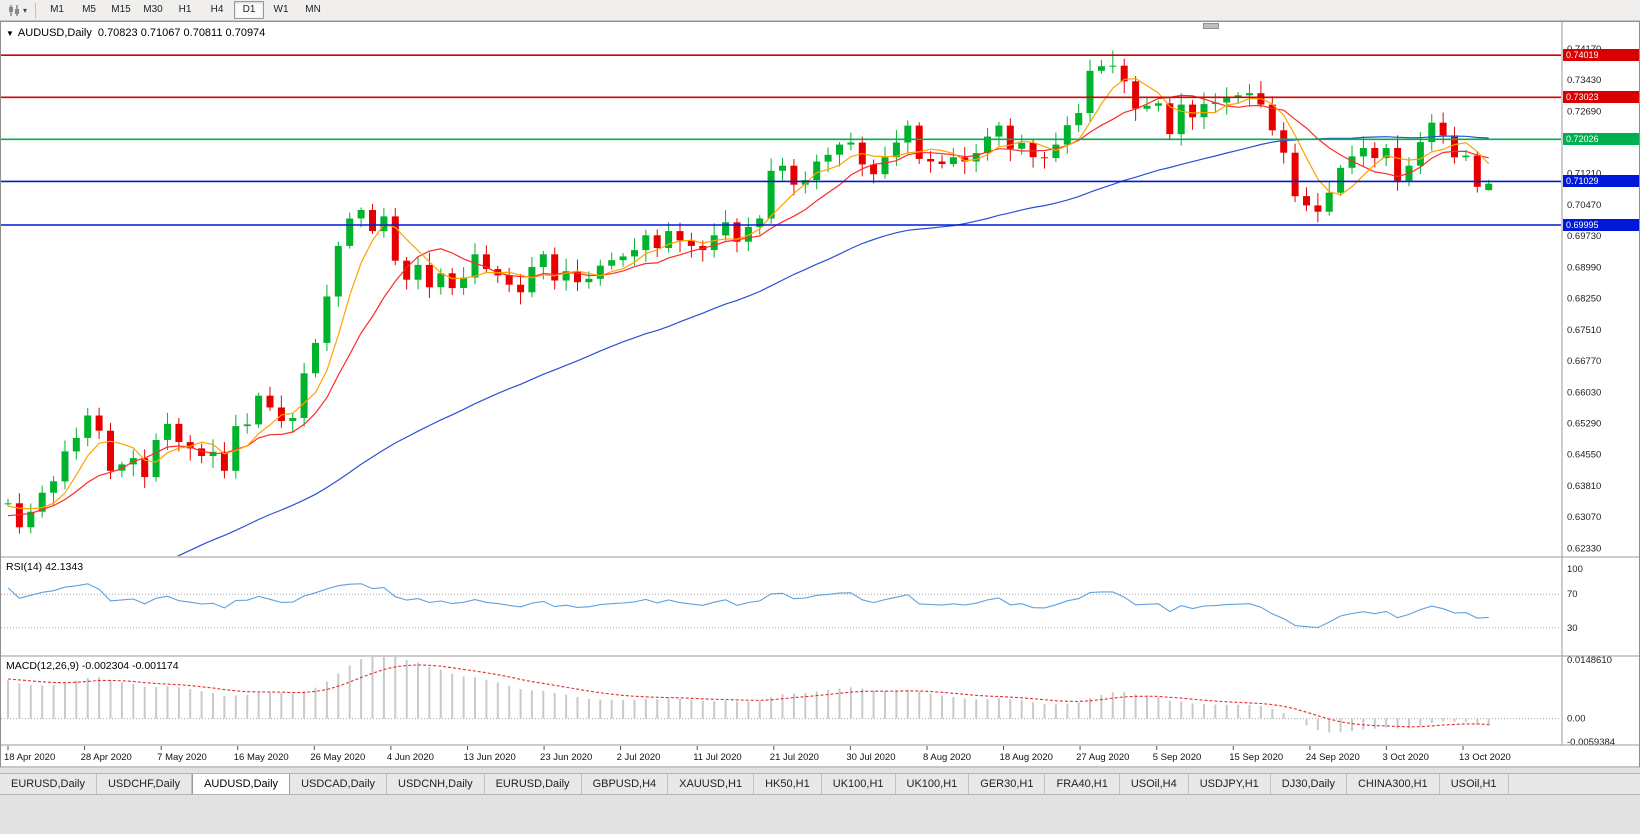  Describe the element at coordinates (36, 10) in the screenshot. I see `toolbar-separator` at that location.